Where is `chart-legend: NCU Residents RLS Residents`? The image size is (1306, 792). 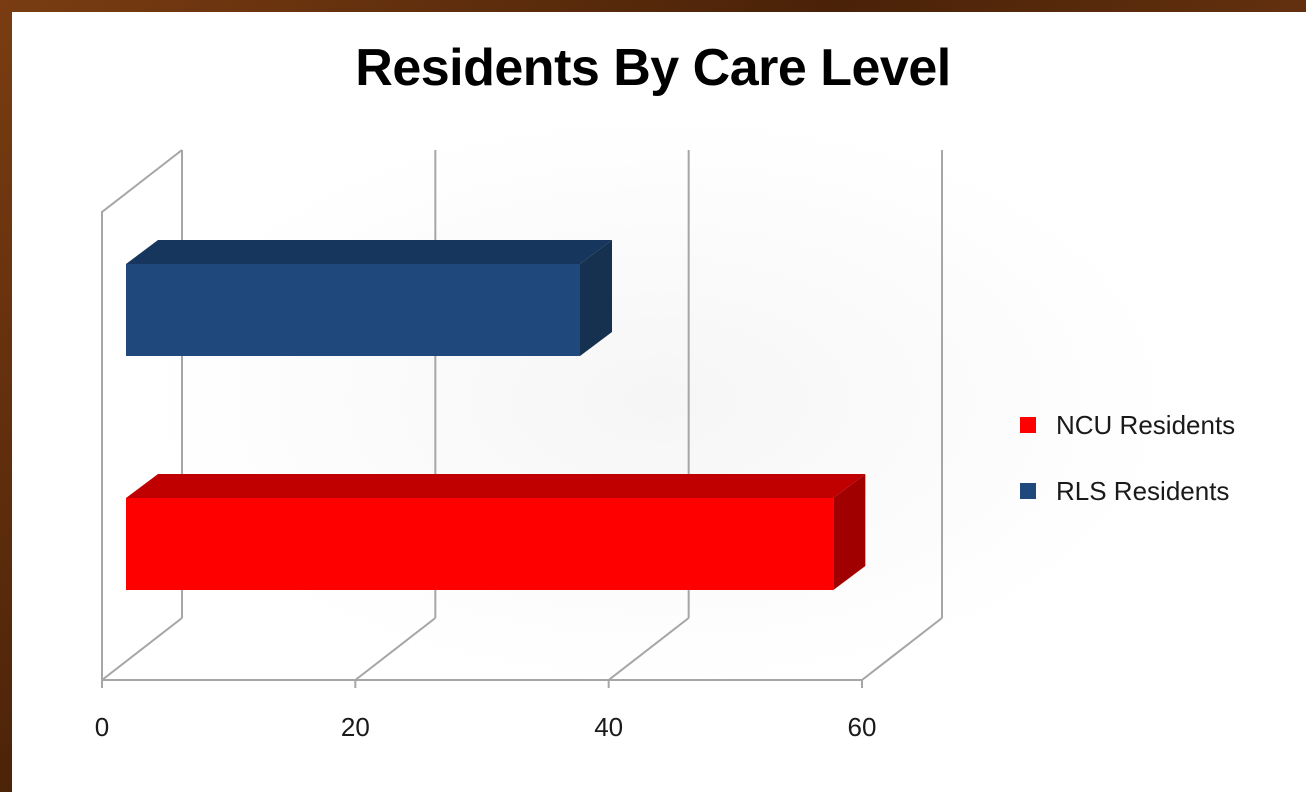 chart-legend: NCU Residents RLS Residents is located at coordinates (1127, 472).